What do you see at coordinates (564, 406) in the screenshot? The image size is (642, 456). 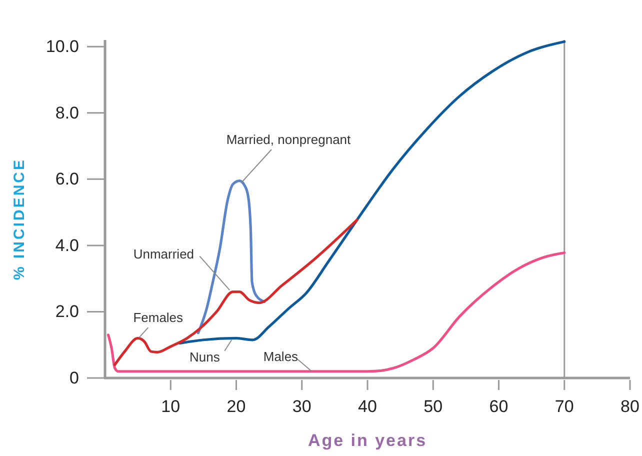 I see `x-tick-label: 70` at bounding box center [564, 406].